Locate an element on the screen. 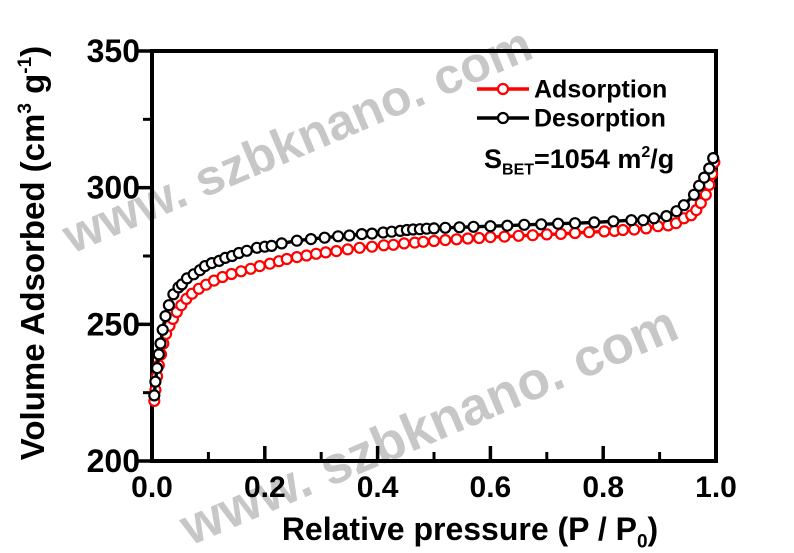  x-tick-label: 1.0 is located at coordinates (716, 487).